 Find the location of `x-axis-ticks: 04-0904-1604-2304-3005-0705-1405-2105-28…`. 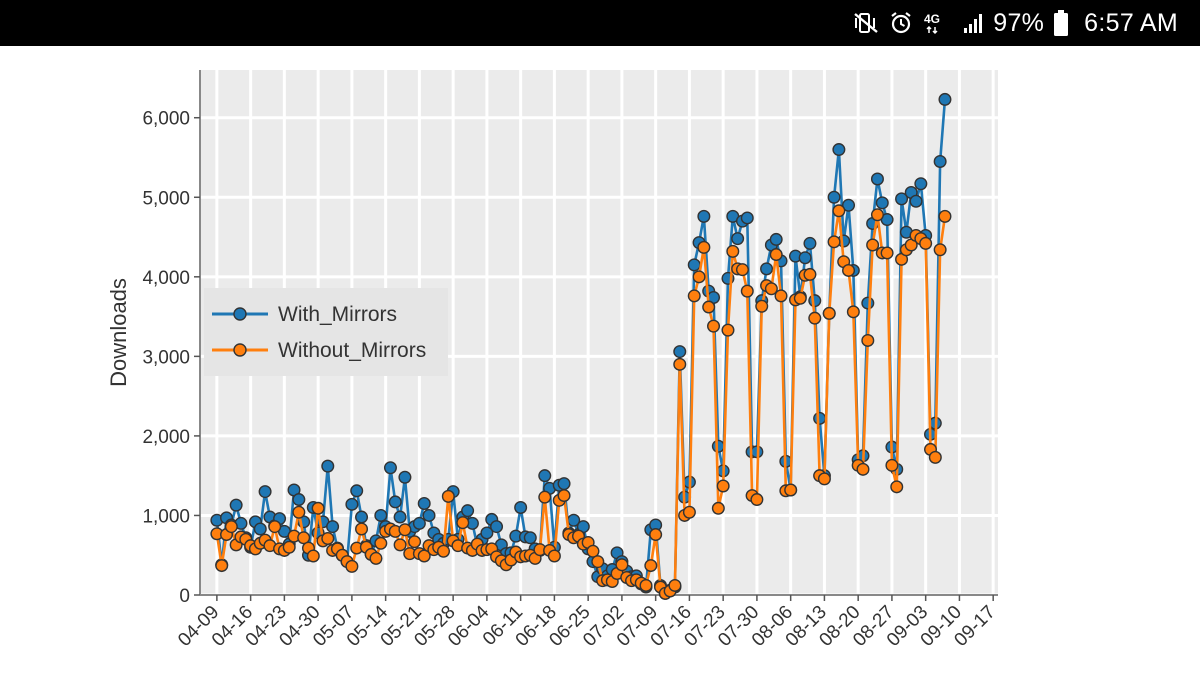

x-axis-ticks: 04-0904-1604-2304-3005-0705-1405-2105-28… is located at coordinates (587, 623).